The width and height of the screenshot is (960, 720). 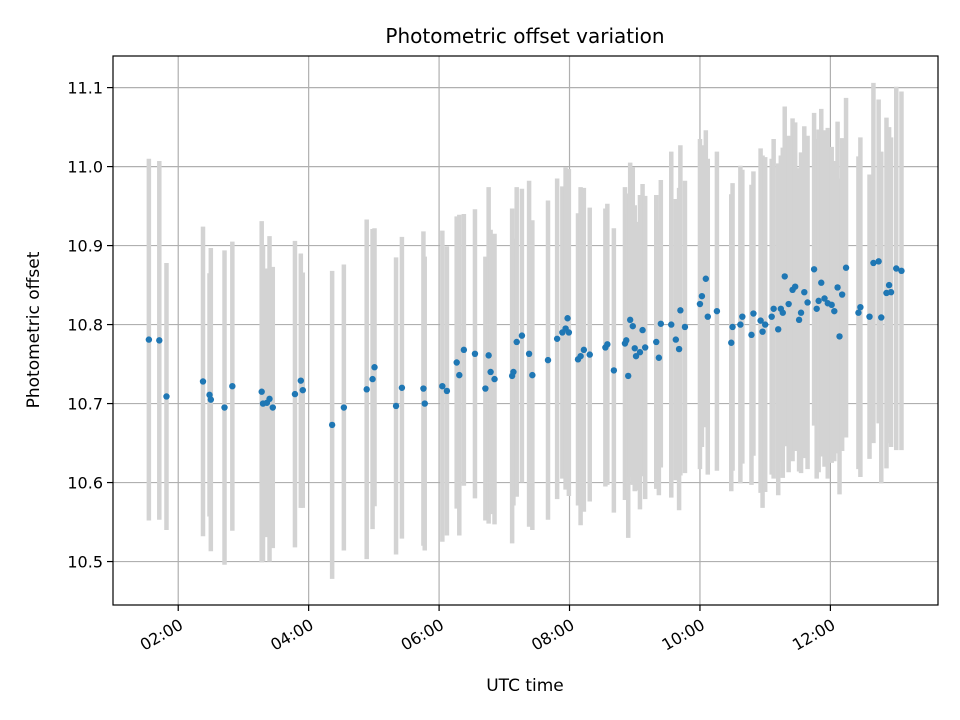 I want to click on y-tick-label: 10.7, so click(x=85, y=404).